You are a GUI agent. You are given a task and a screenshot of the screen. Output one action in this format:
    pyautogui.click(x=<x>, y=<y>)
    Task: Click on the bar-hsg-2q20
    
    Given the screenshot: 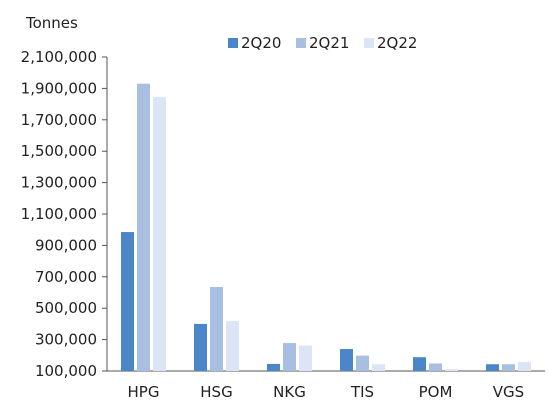 What is the action you would take?
    pyautogui.click(x=200, y=347)
    